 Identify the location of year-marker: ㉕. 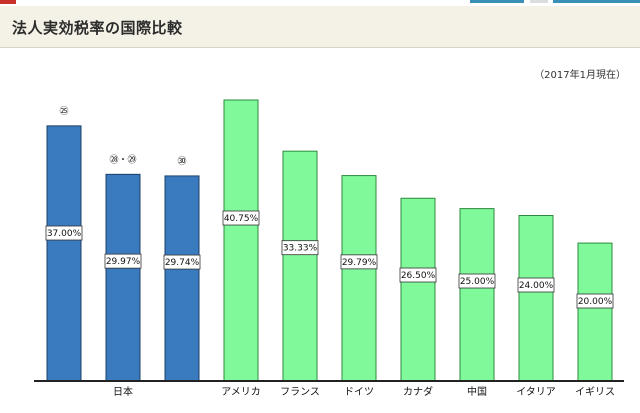
(63, 111).